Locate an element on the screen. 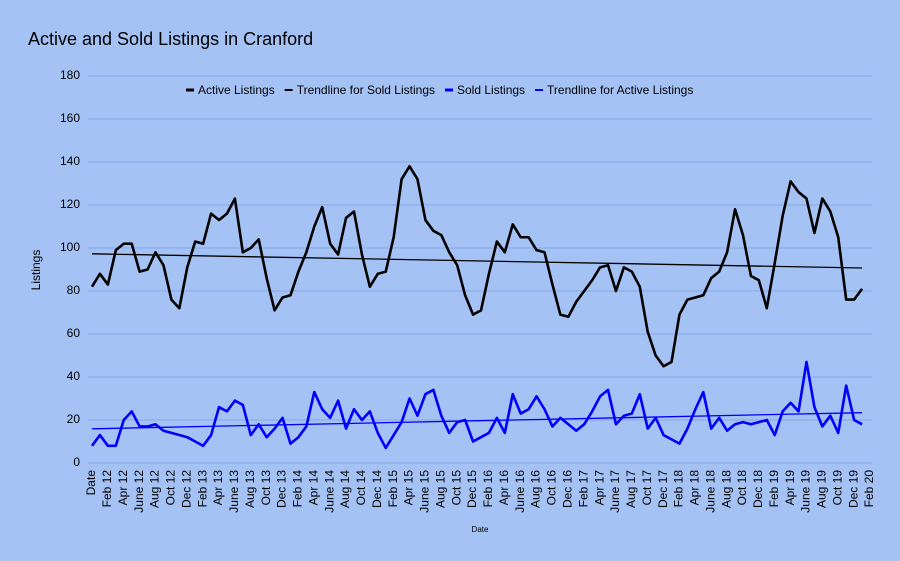 This screenshot has width=900, height=561. legend-label: Sold Listings is located at coordinates (491, 90).